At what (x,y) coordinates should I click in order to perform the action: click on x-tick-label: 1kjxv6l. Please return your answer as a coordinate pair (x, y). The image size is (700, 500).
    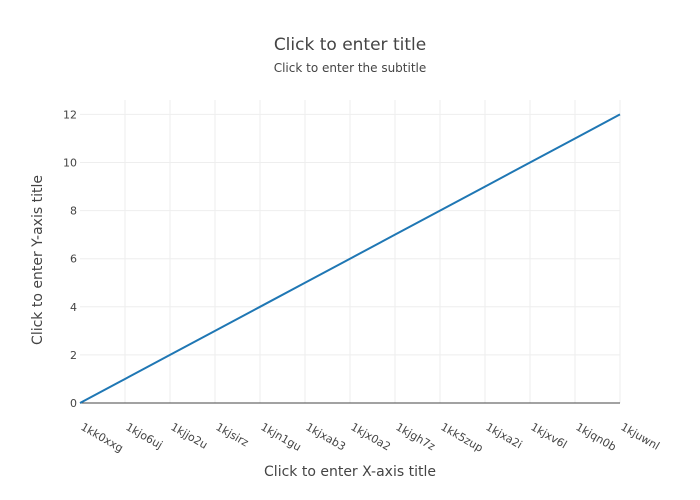
    Looking at the image, I should click on (549, 435).